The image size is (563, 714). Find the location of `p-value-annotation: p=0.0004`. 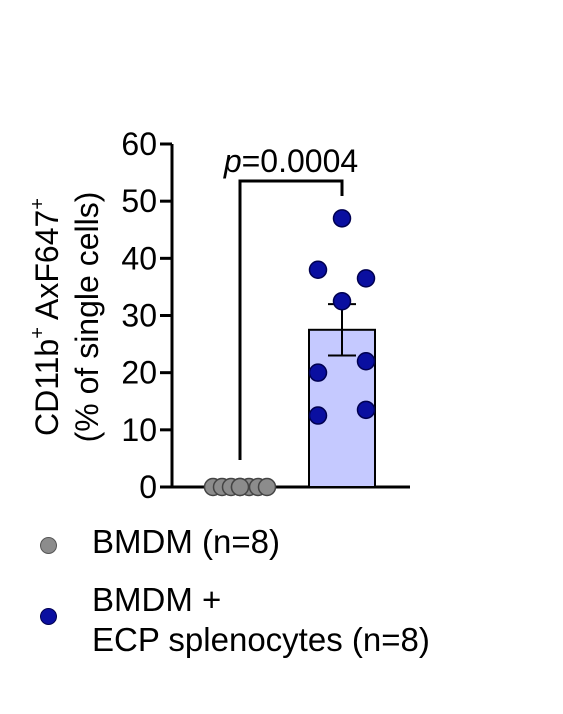

p-value-annotation: p=0.0004 is located at coordinates (290, 161).